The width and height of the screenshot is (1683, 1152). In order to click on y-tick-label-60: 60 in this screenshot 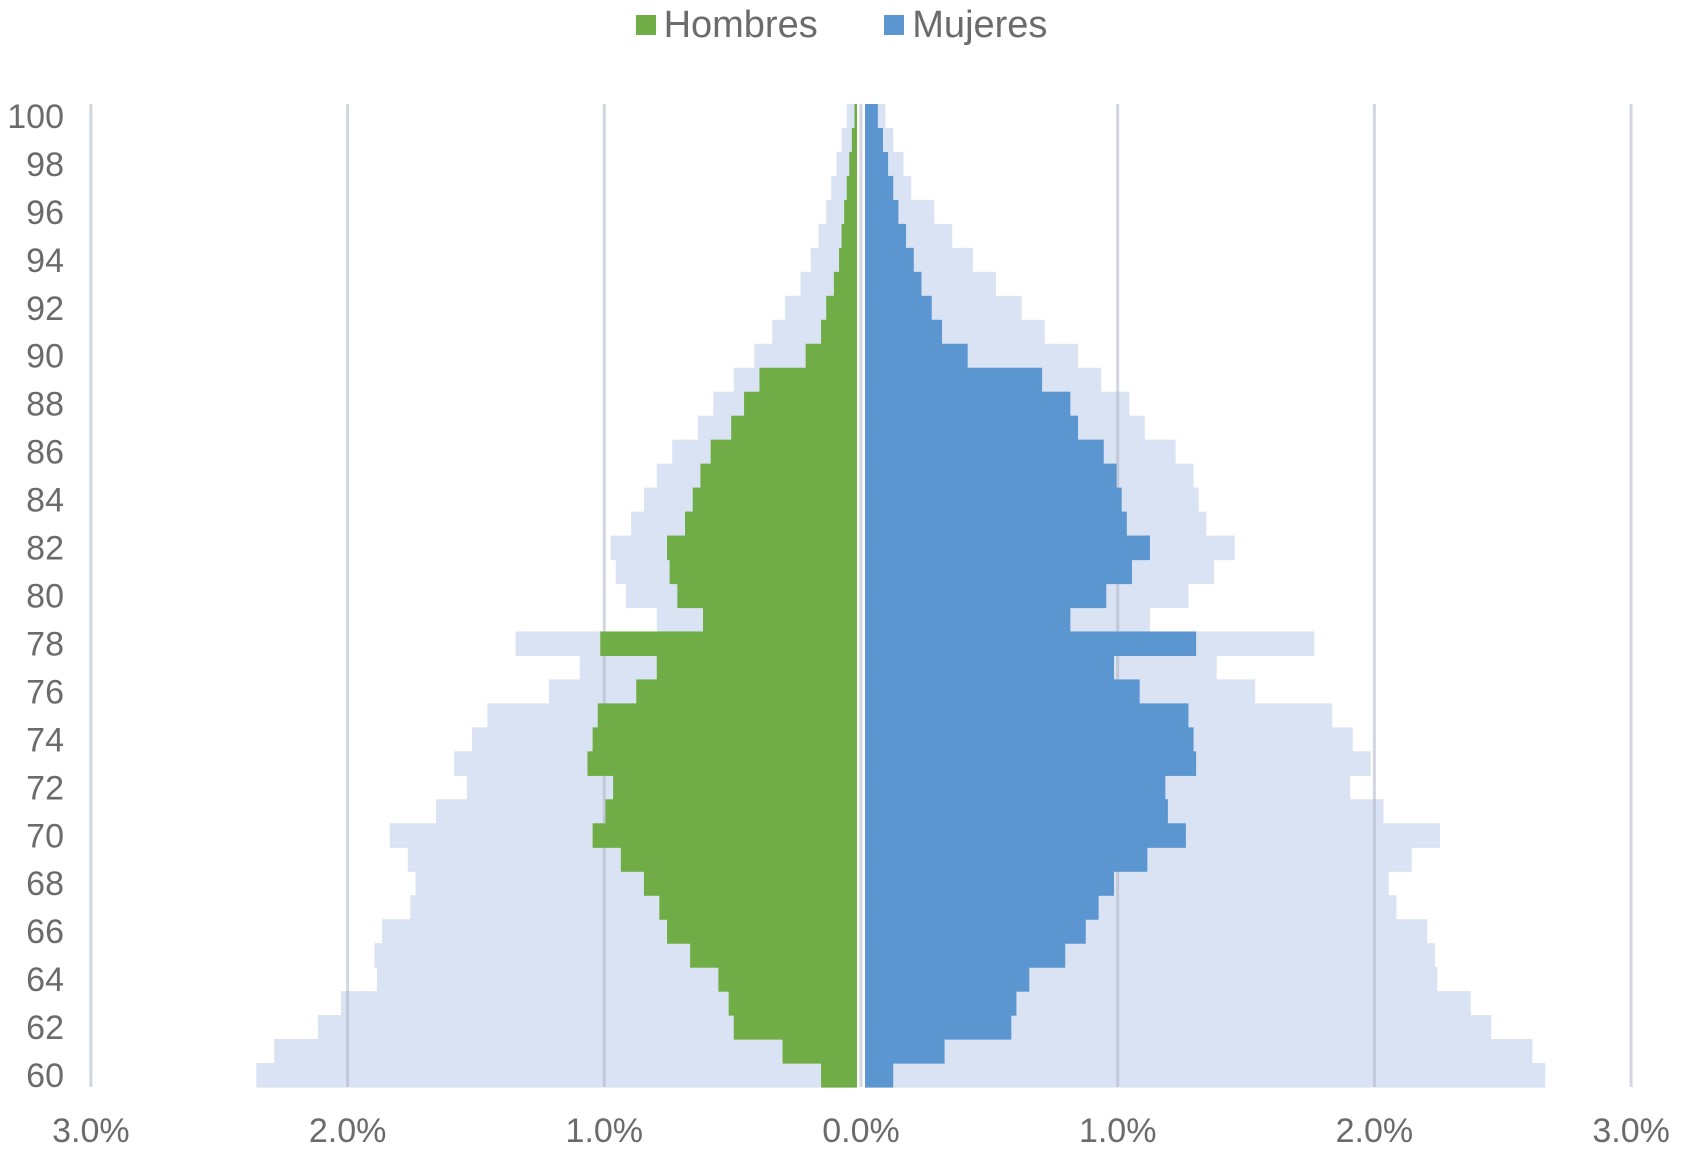, I will do `click(45, 1076)`.